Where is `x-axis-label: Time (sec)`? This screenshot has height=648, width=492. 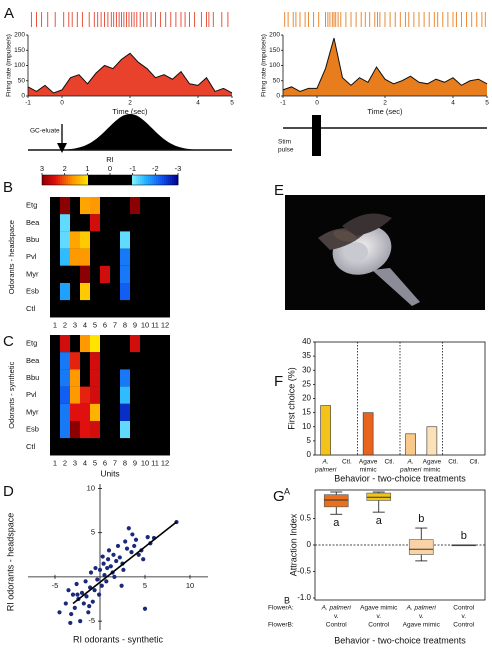
x-axis-label: Time (sec) is located at coordinates (385, 111).